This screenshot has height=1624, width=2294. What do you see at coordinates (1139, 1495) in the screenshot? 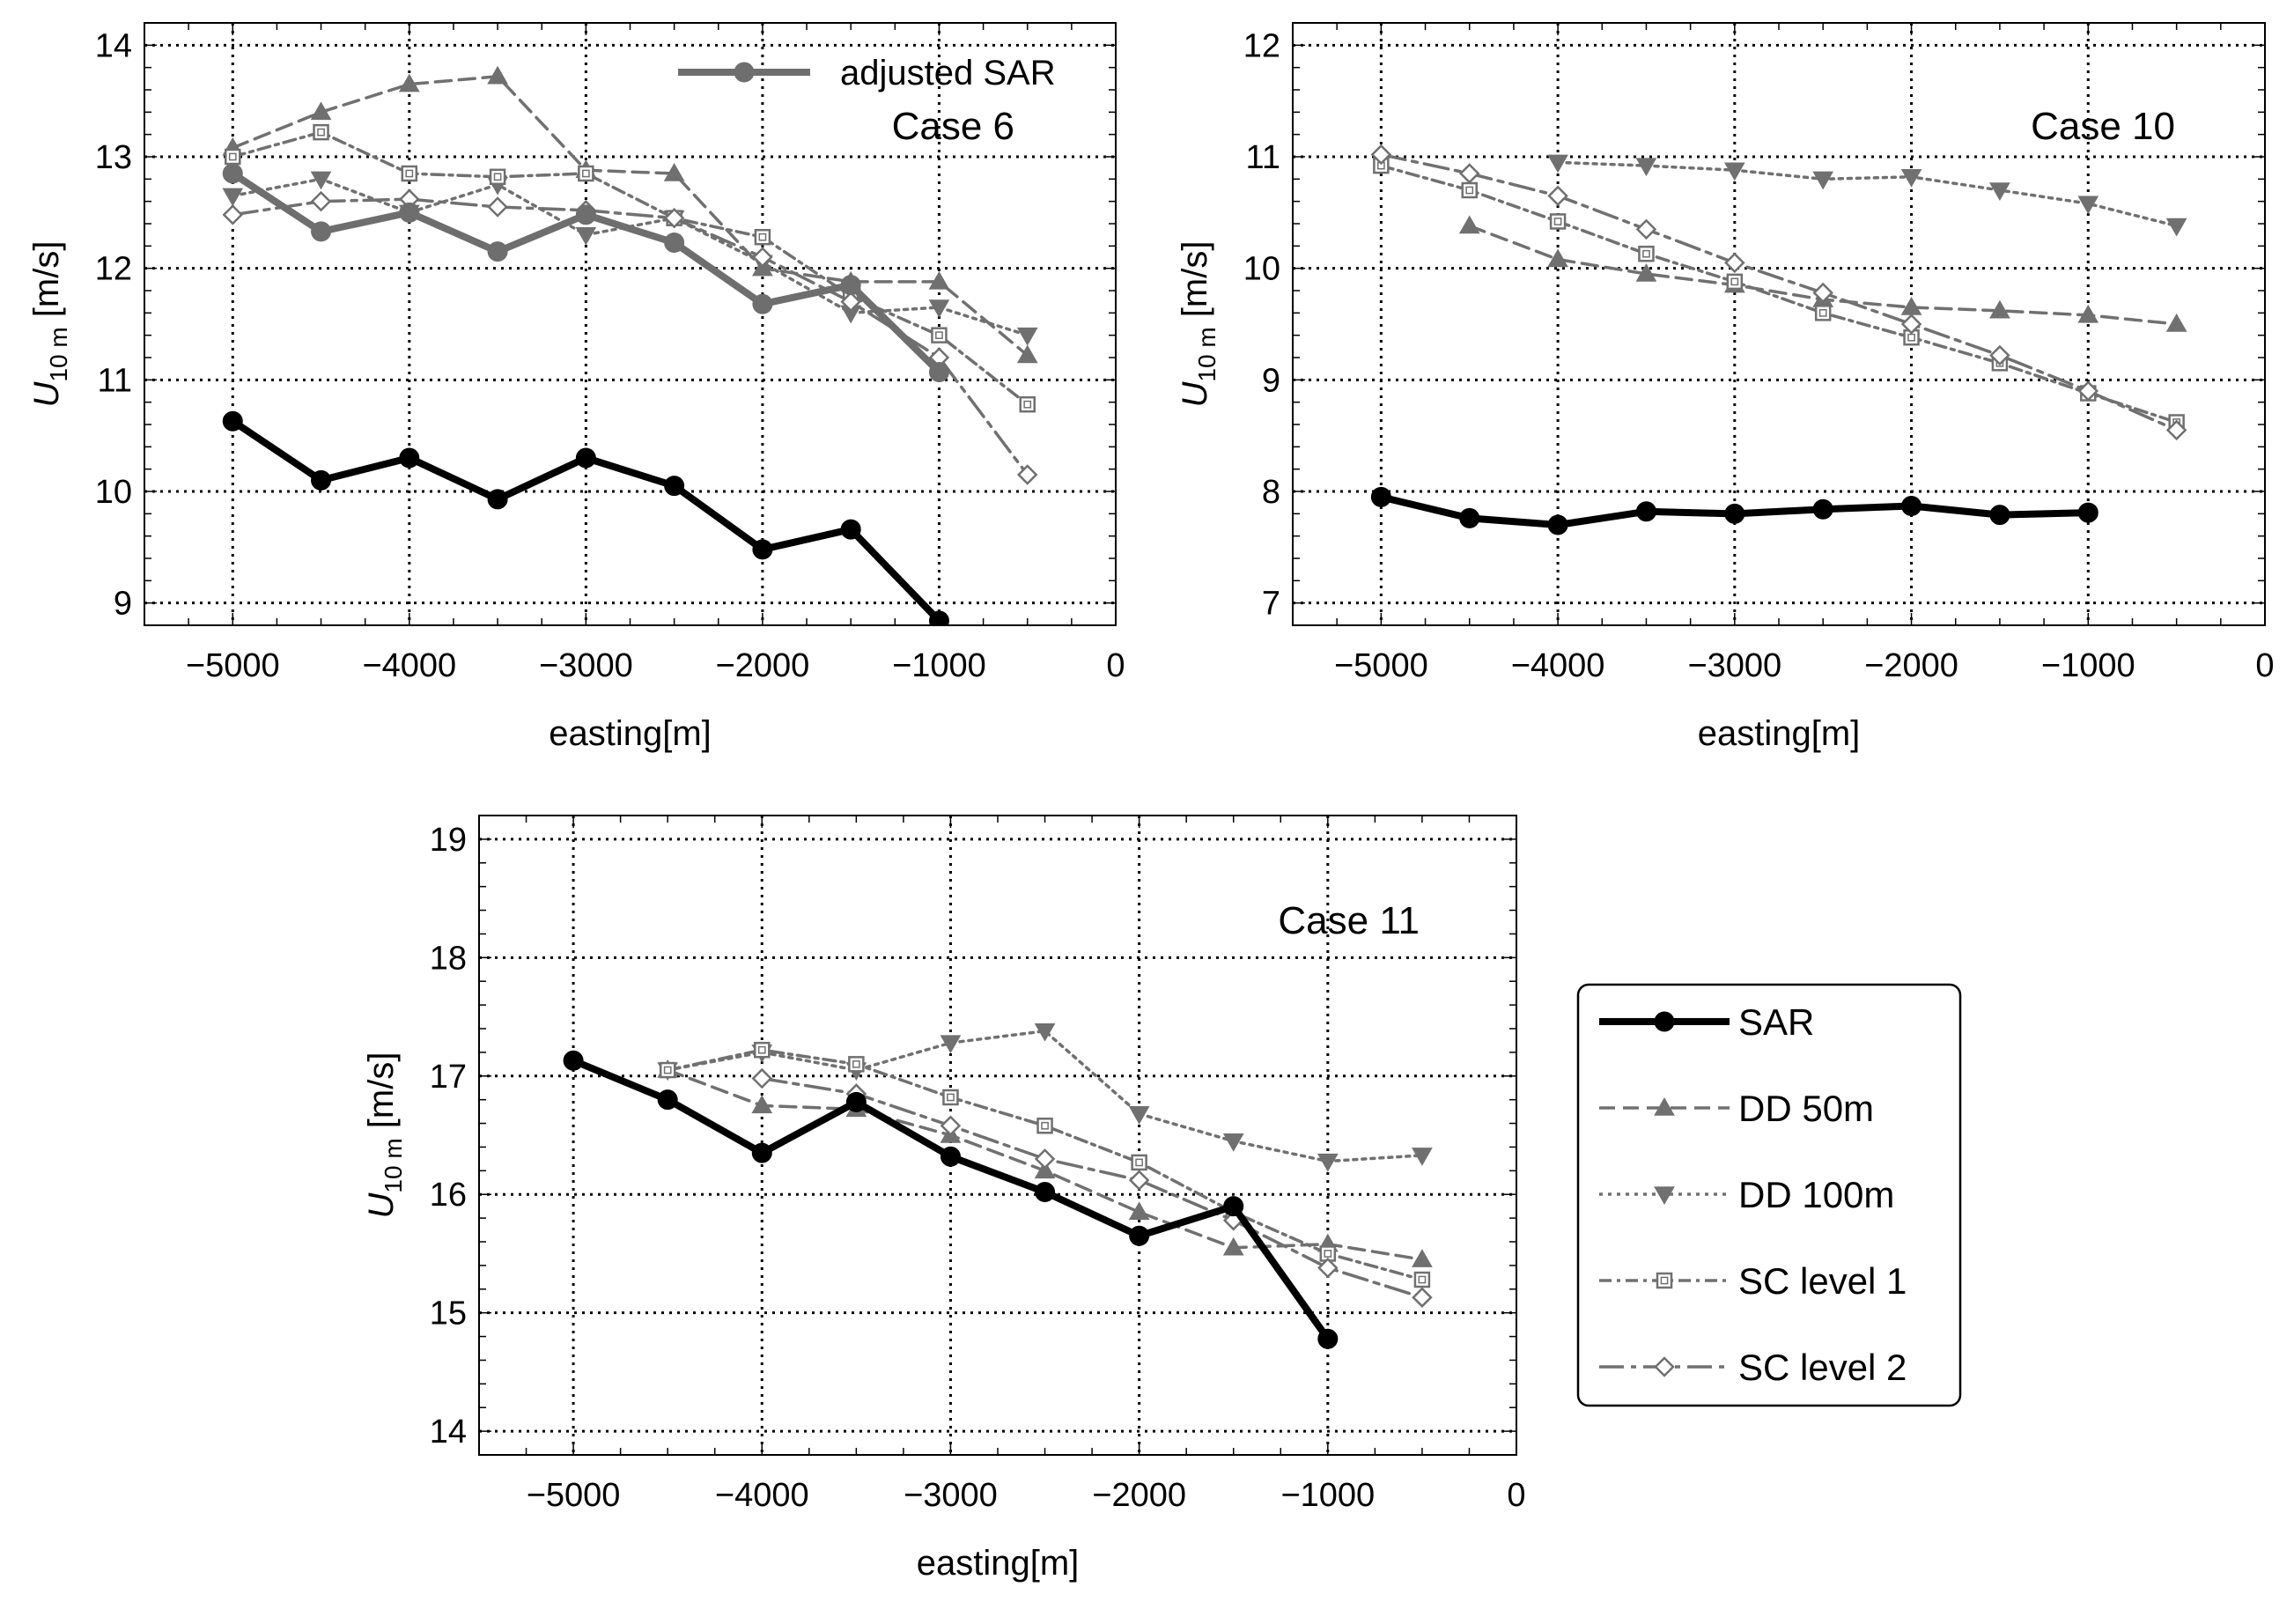
I see `x-tick-label: −2000` at bounding box center [1139, 1495].